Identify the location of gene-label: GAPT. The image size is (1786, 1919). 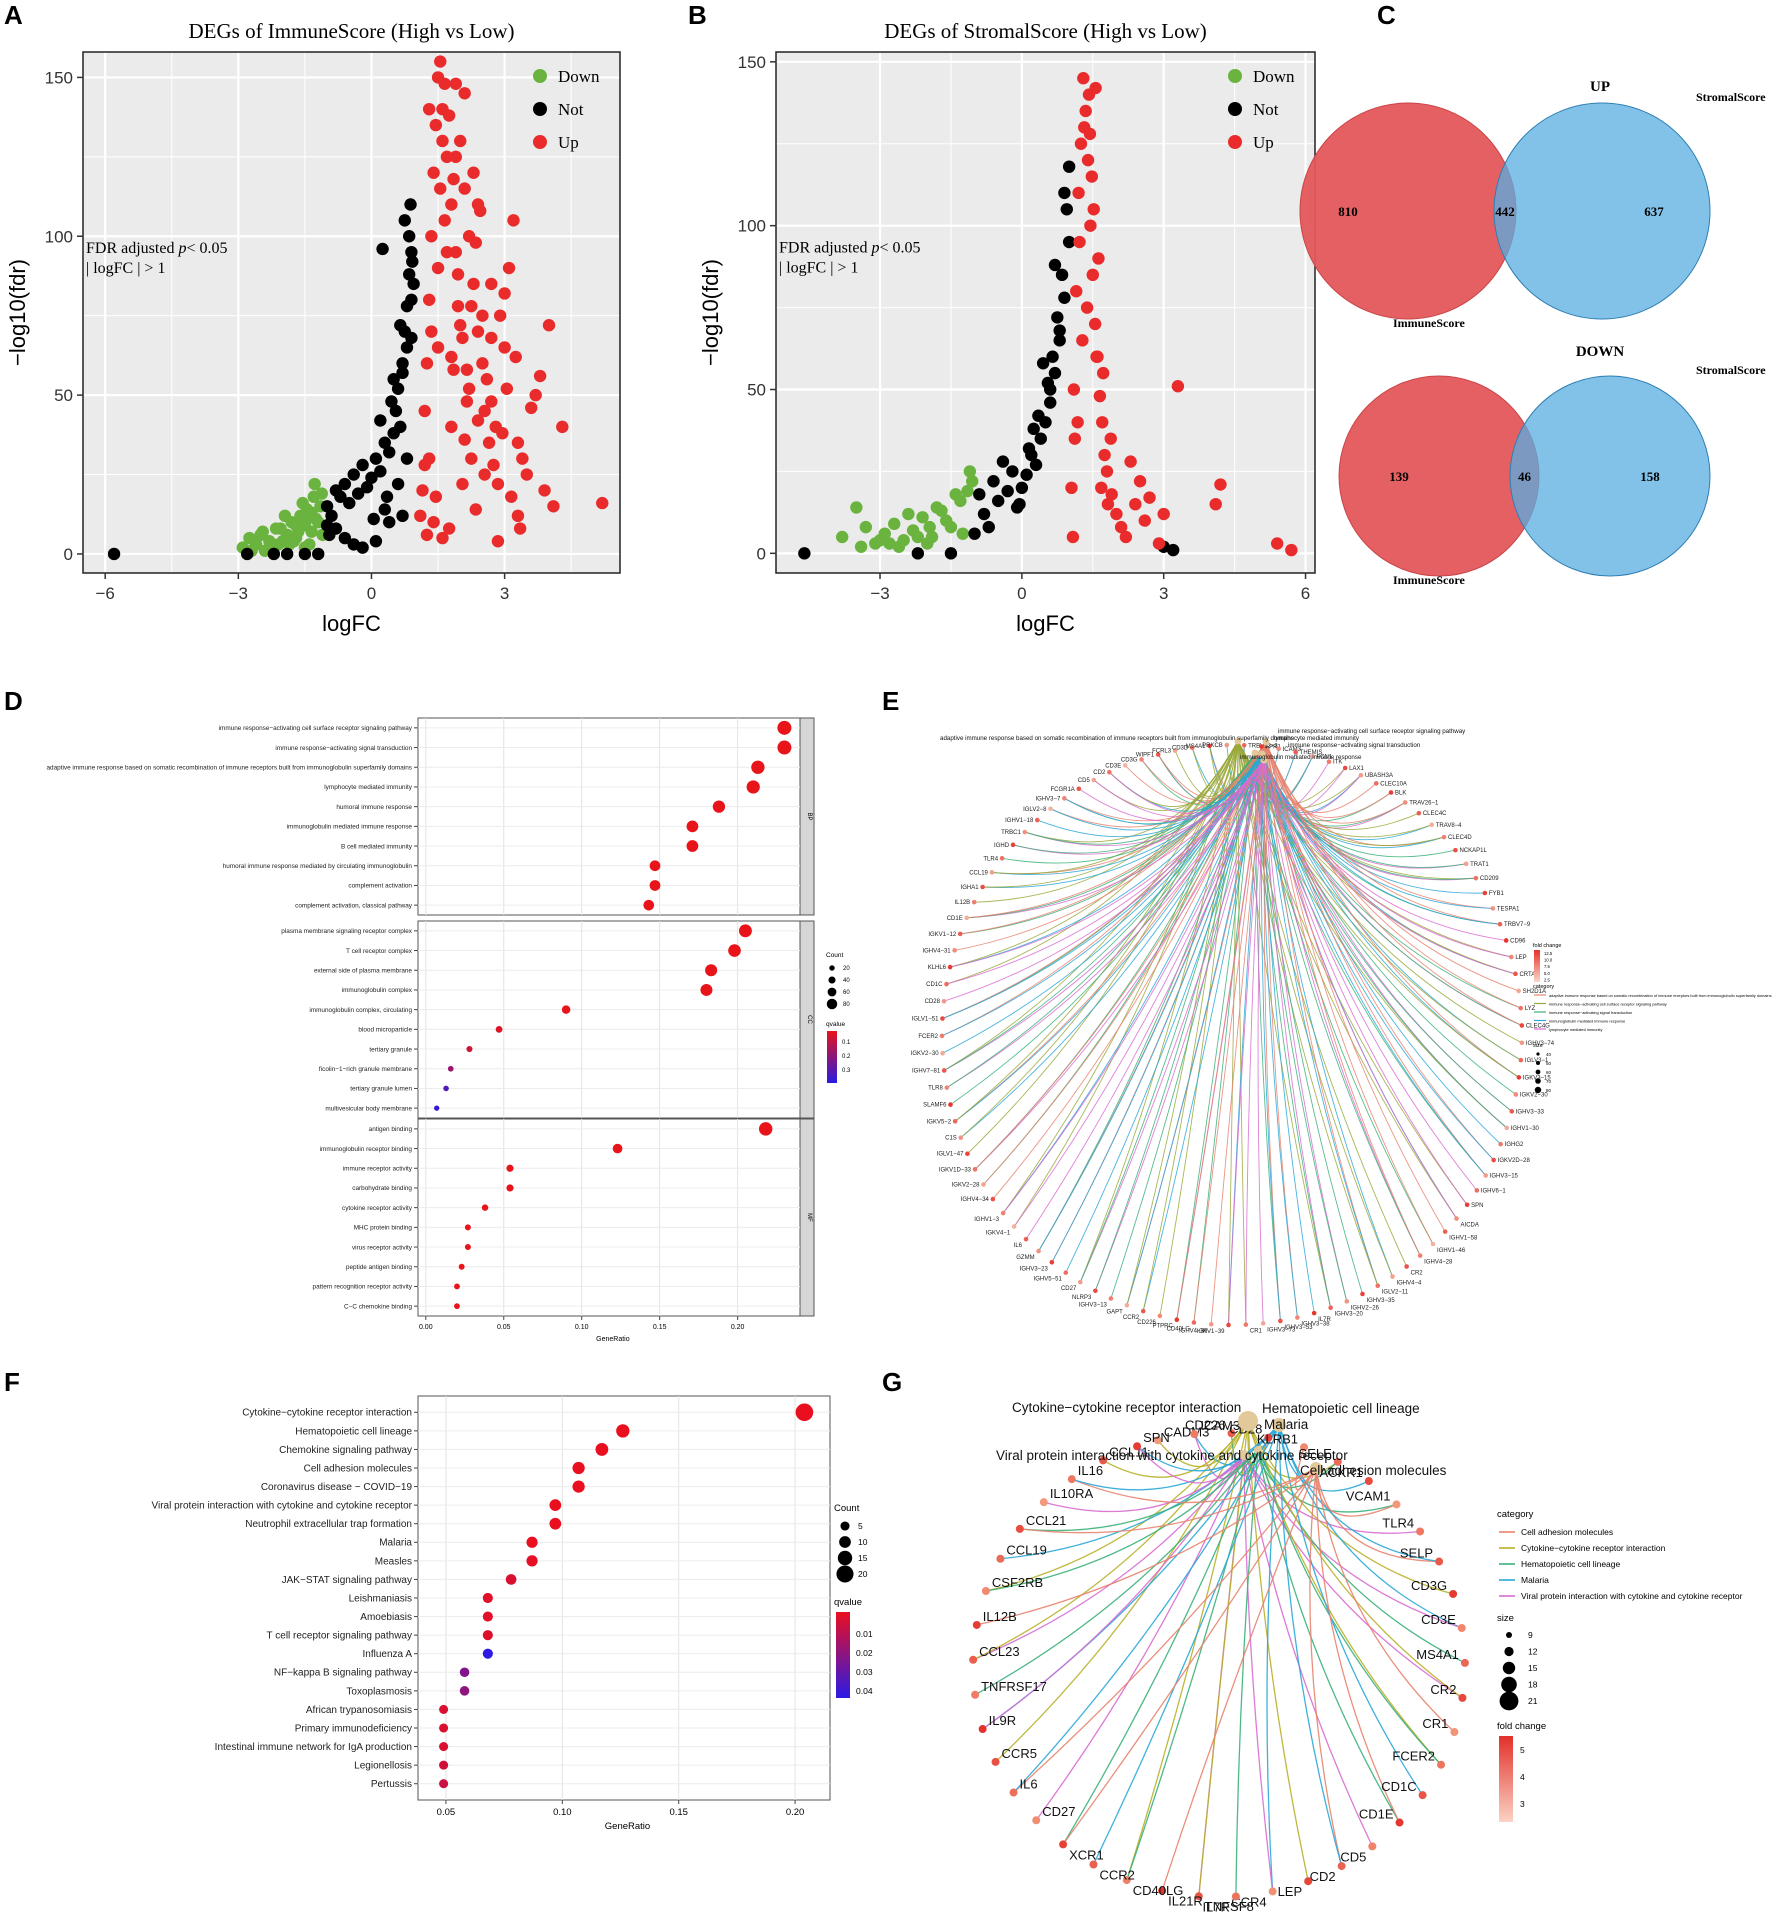
(1115, 1312).